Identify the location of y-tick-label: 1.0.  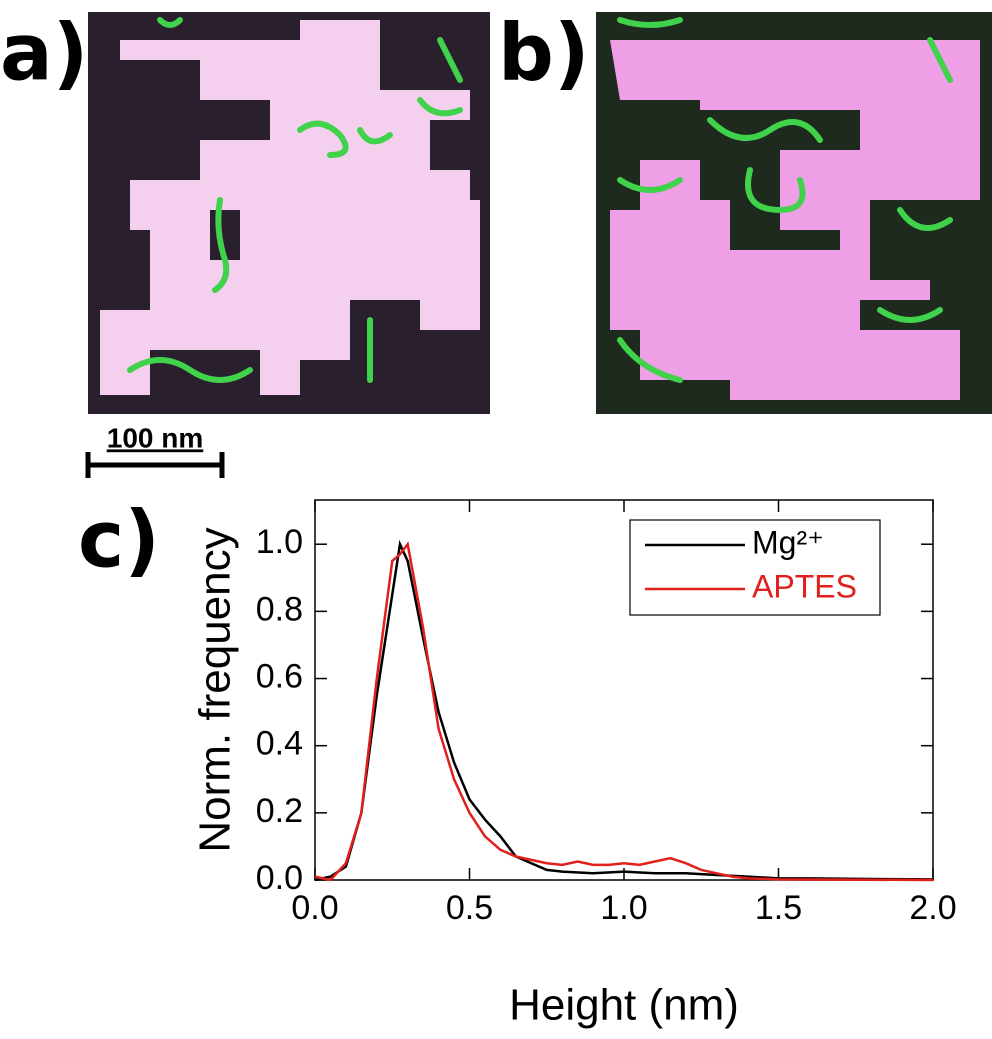
(279, 542).